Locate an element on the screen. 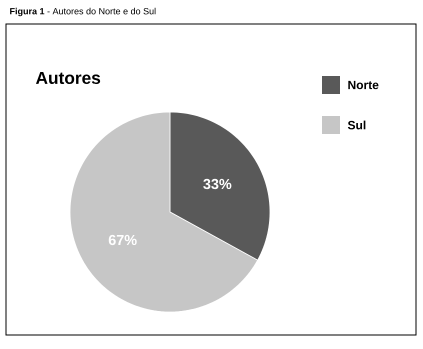 The image size is (423, 349). chart-title: Autores is located at coordinates (68, 78).